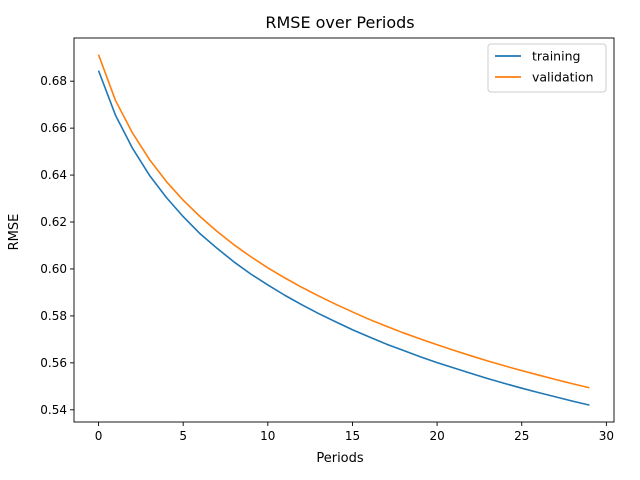  What do you see at coordinates (267, 436) in the screenshot?
I see `x-tick-label: 10` at bounding box center [267, 436].